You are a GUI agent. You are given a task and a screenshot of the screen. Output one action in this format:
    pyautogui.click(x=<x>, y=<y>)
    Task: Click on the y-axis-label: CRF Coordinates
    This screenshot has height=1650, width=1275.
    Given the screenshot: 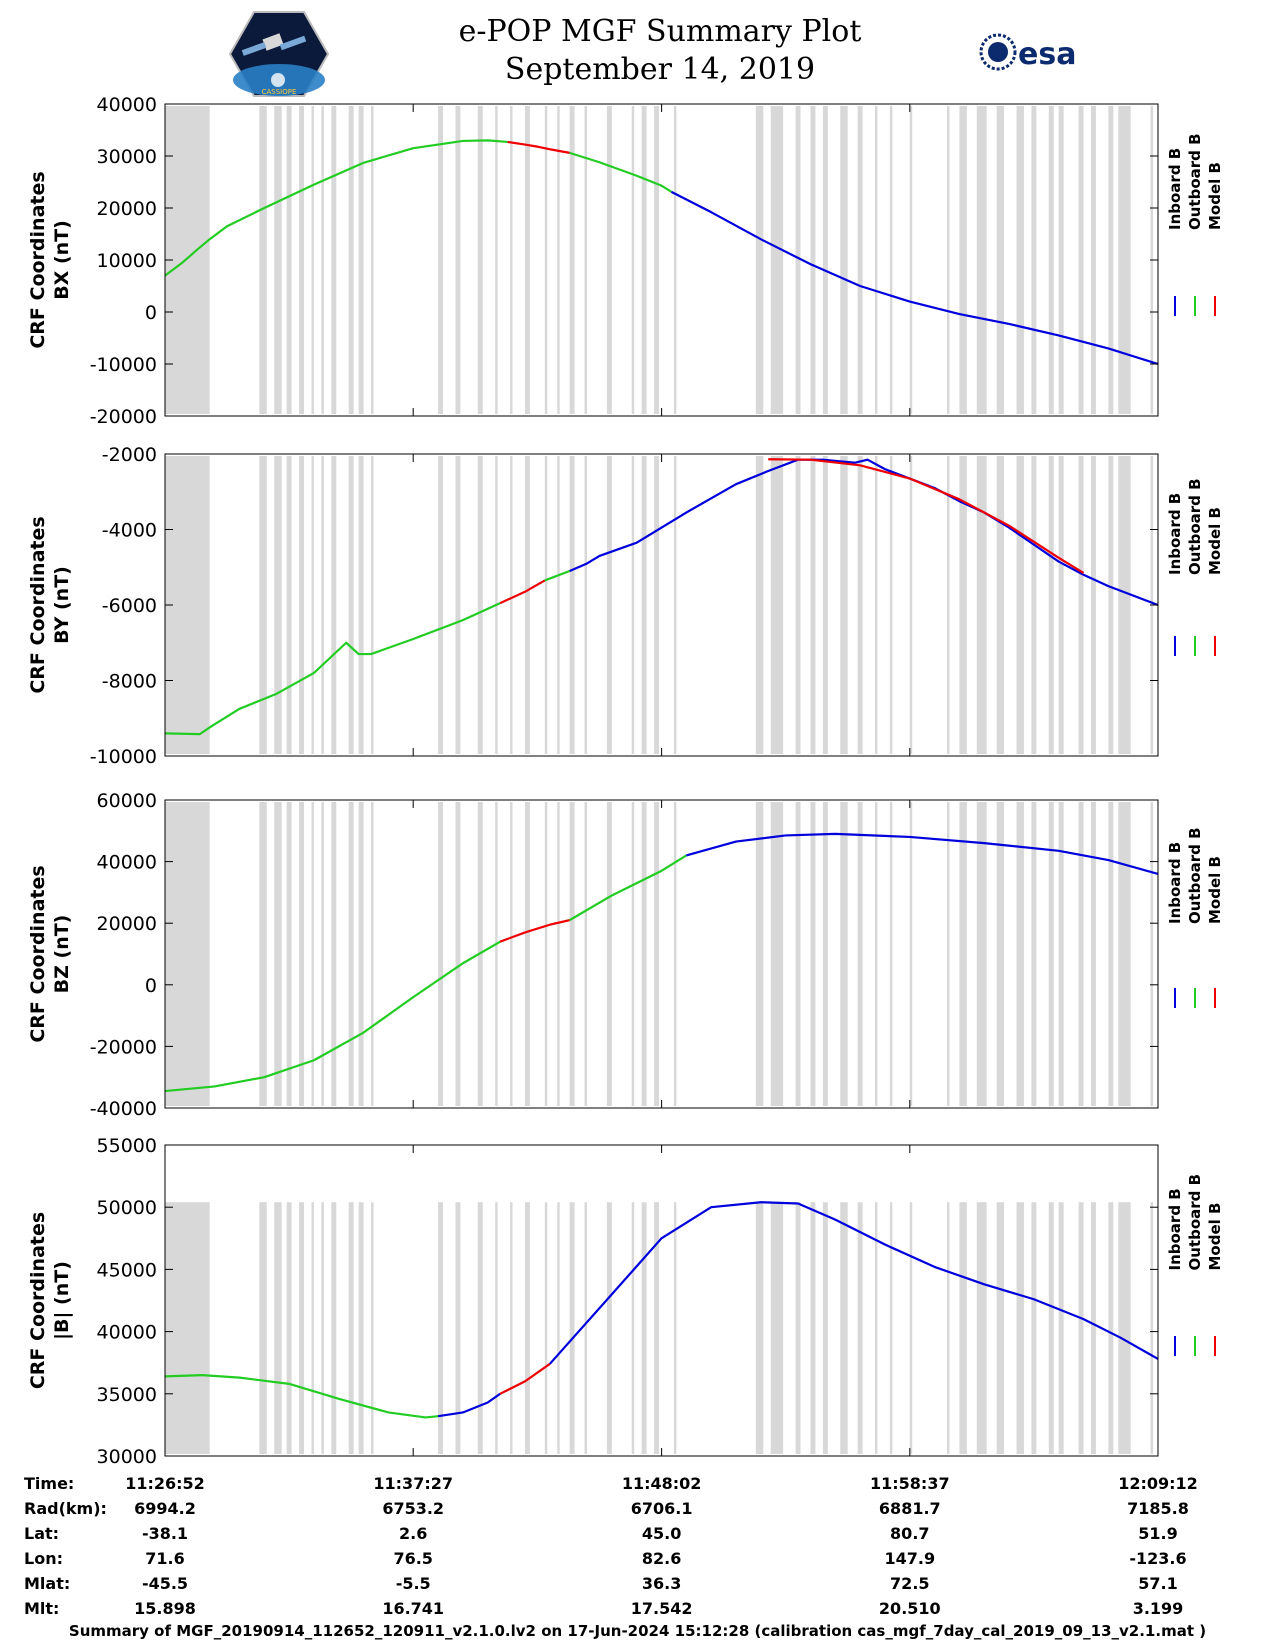 What is the action you would take?
    pyautogui.click(x=38, y=604)
    